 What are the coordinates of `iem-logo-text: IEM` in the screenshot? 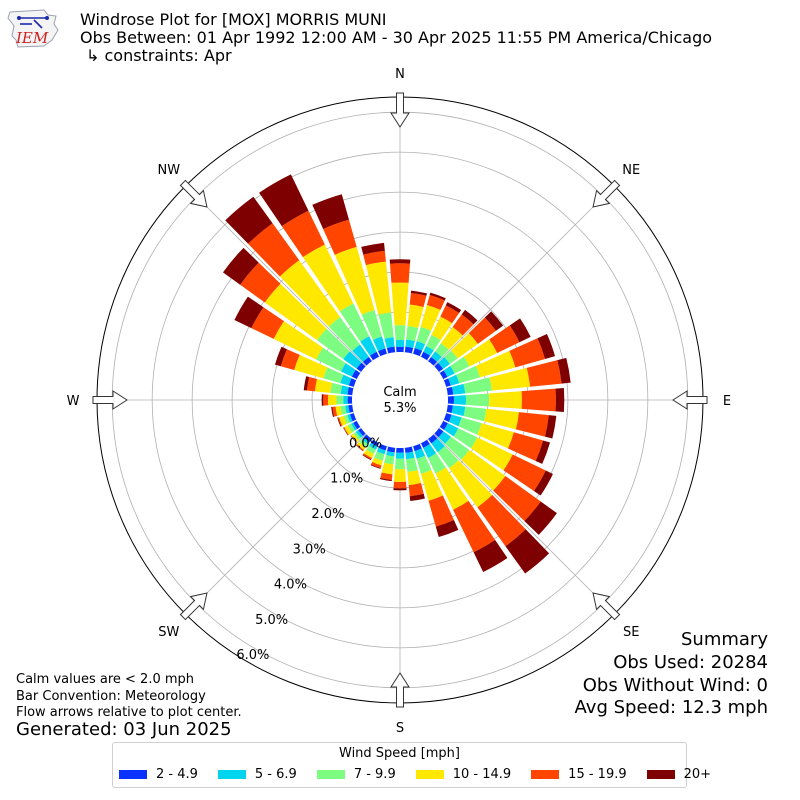 It's located at (32, 38).